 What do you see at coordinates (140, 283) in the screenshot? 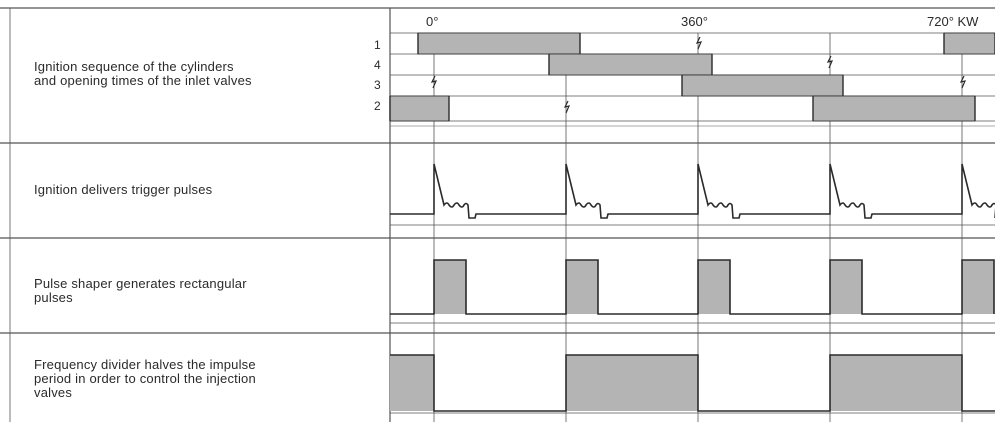
I see `label-line: Pulse shaper generates rectangular` at bounding box center [140, 283].